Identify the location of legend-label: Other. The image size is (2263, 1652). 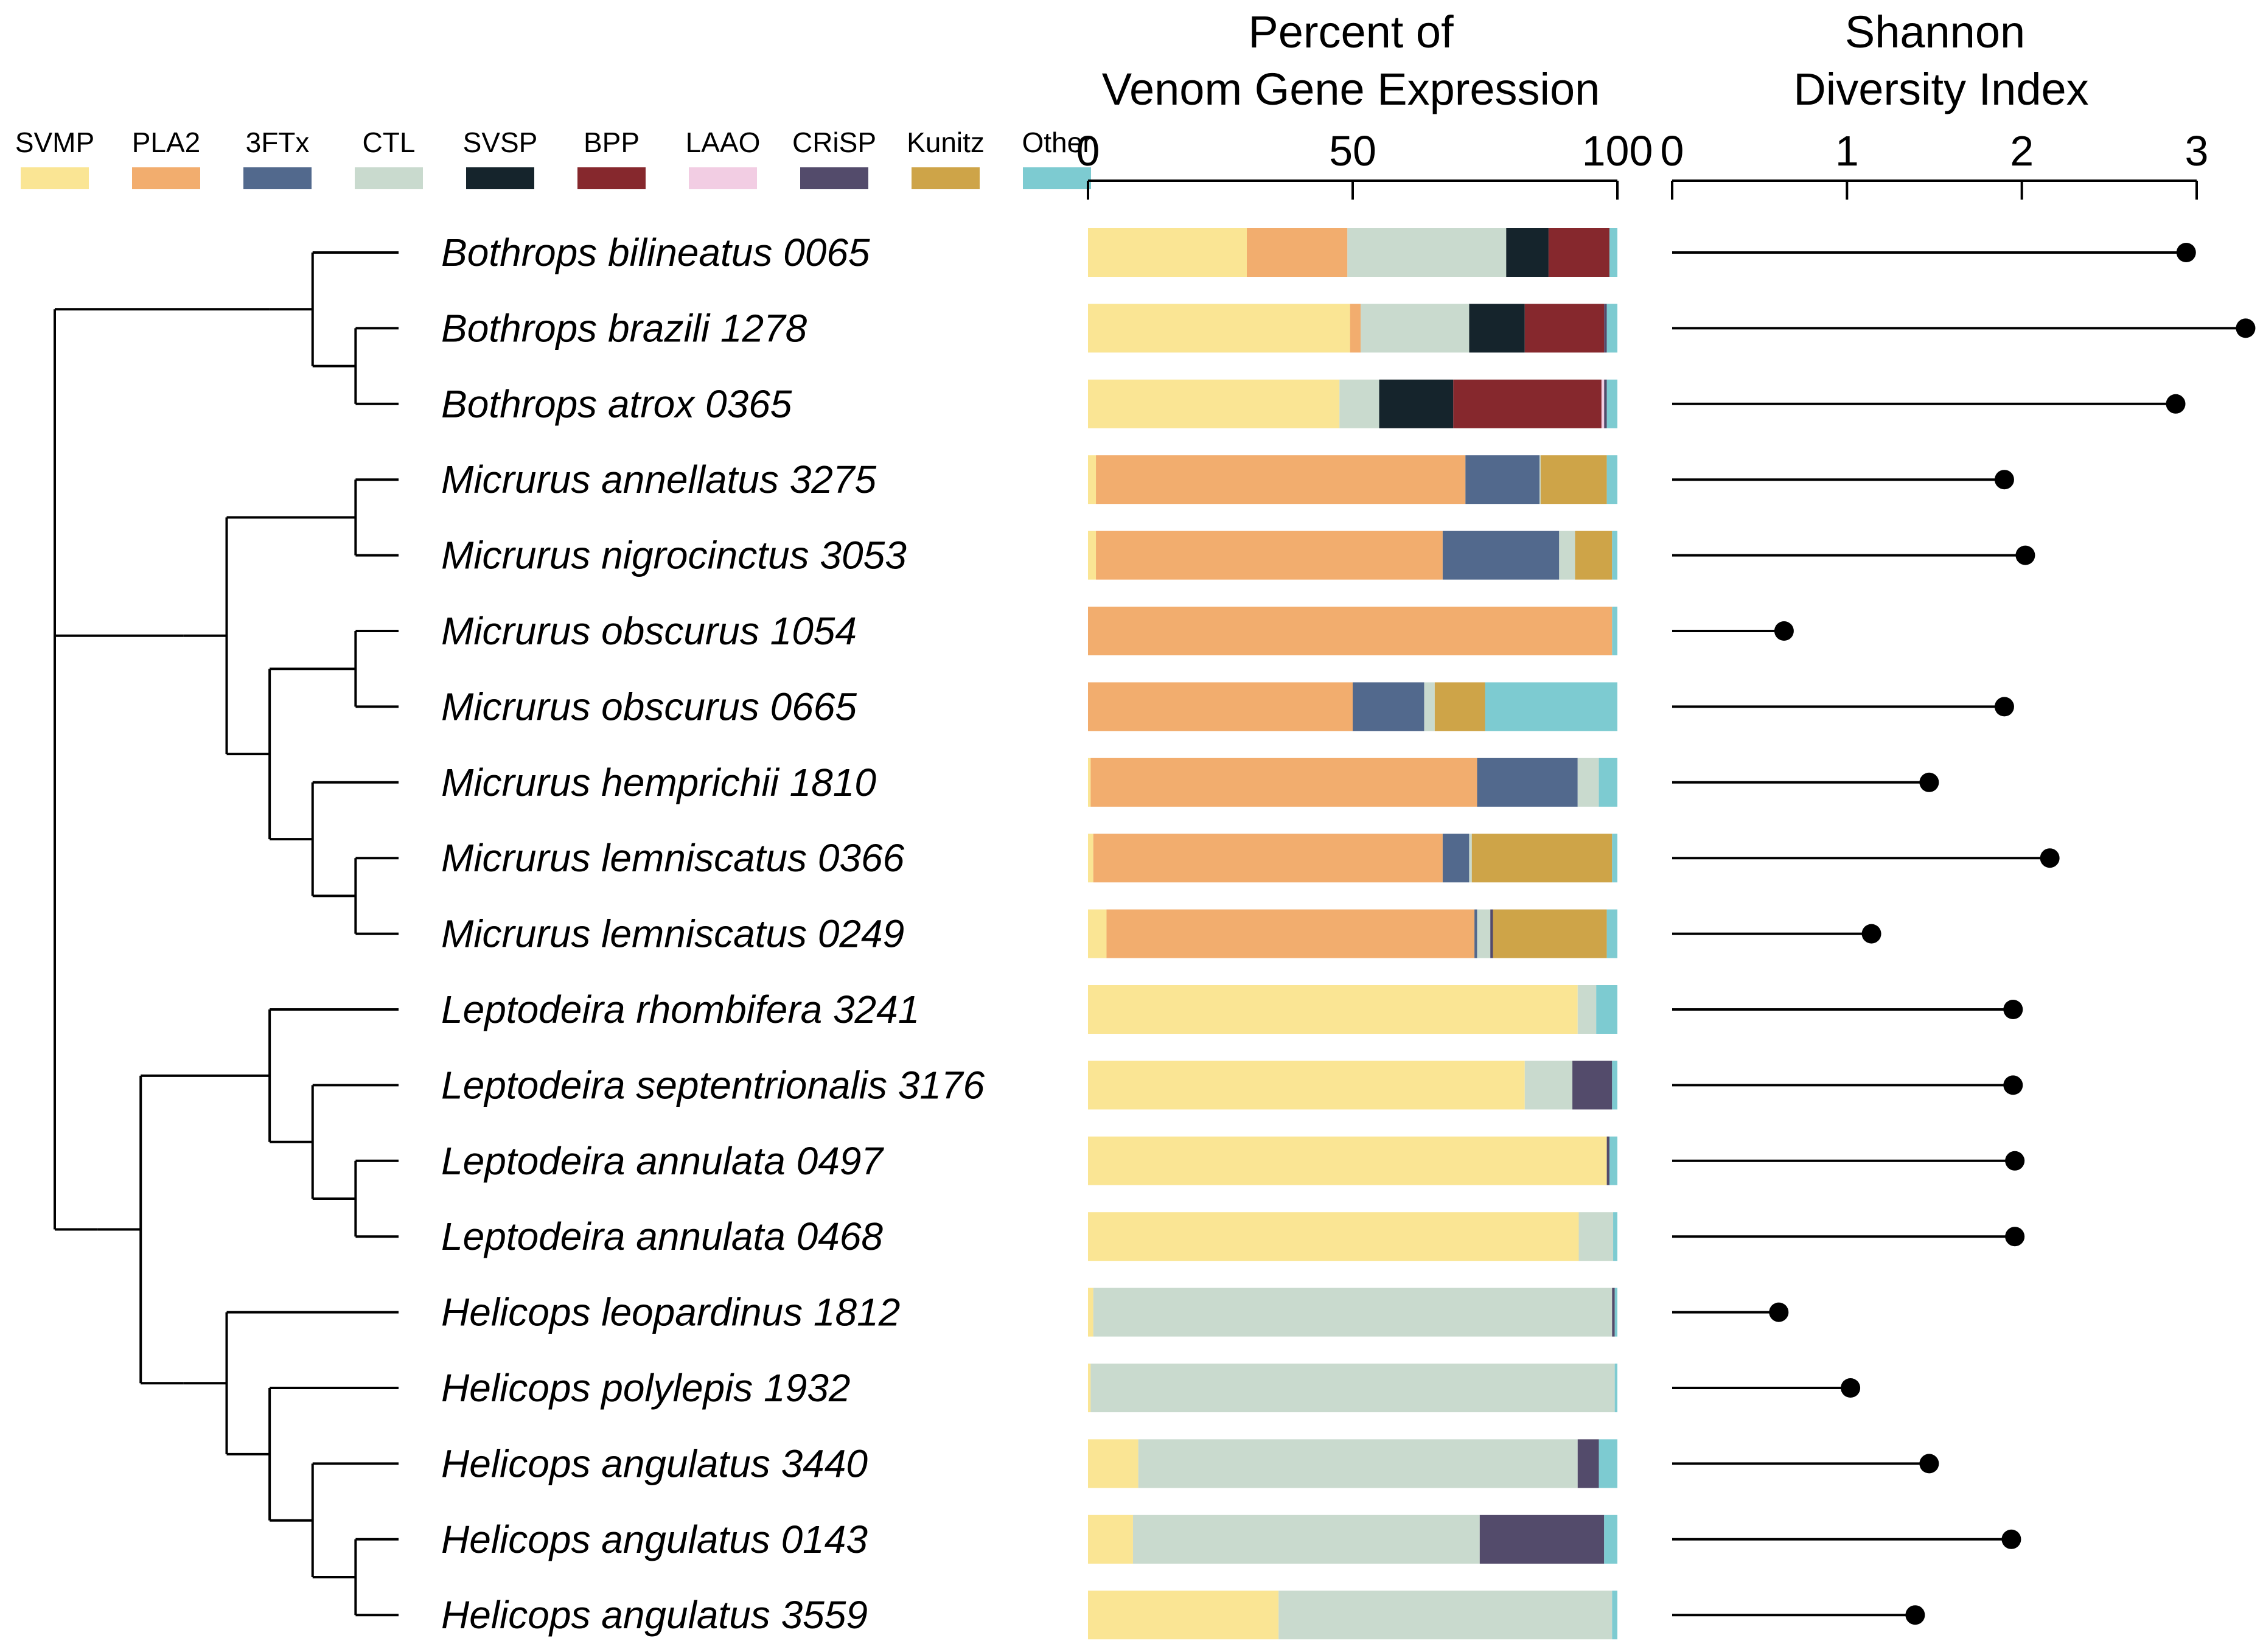
(1057, 142).